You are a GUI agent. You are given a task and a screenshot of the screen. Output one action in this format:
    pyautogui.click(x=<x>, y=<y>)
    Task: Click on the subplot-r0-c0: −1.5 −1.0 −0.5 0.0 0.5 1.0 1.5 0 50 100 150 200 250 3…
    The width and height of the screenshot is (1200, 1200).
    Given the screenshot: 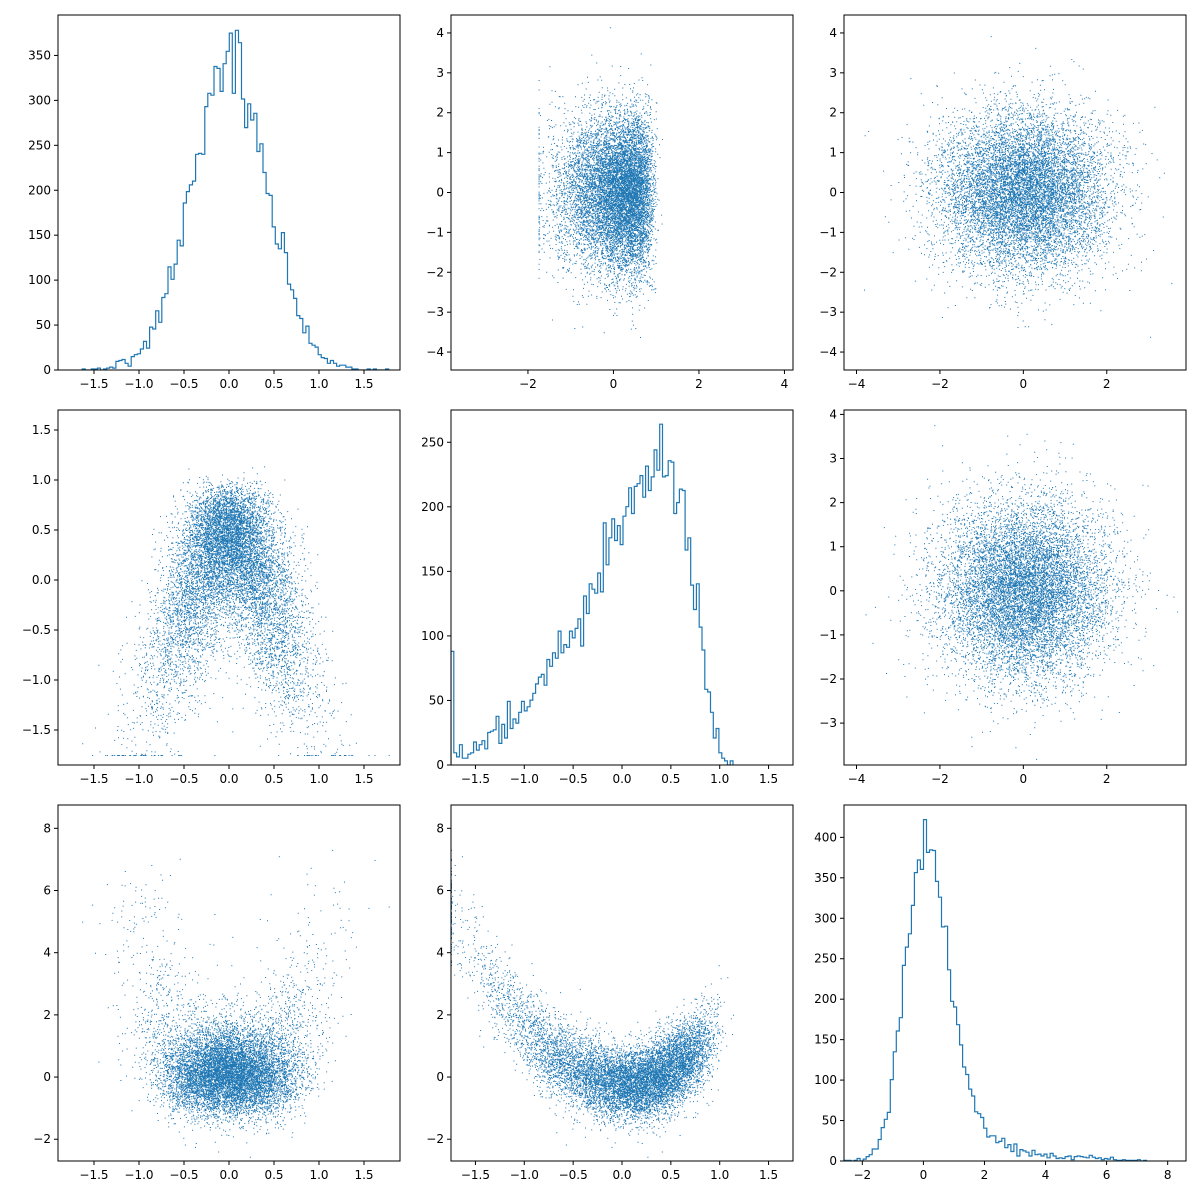 What is the action you would take?
    pyautogui.click(x=214, y=202)
    